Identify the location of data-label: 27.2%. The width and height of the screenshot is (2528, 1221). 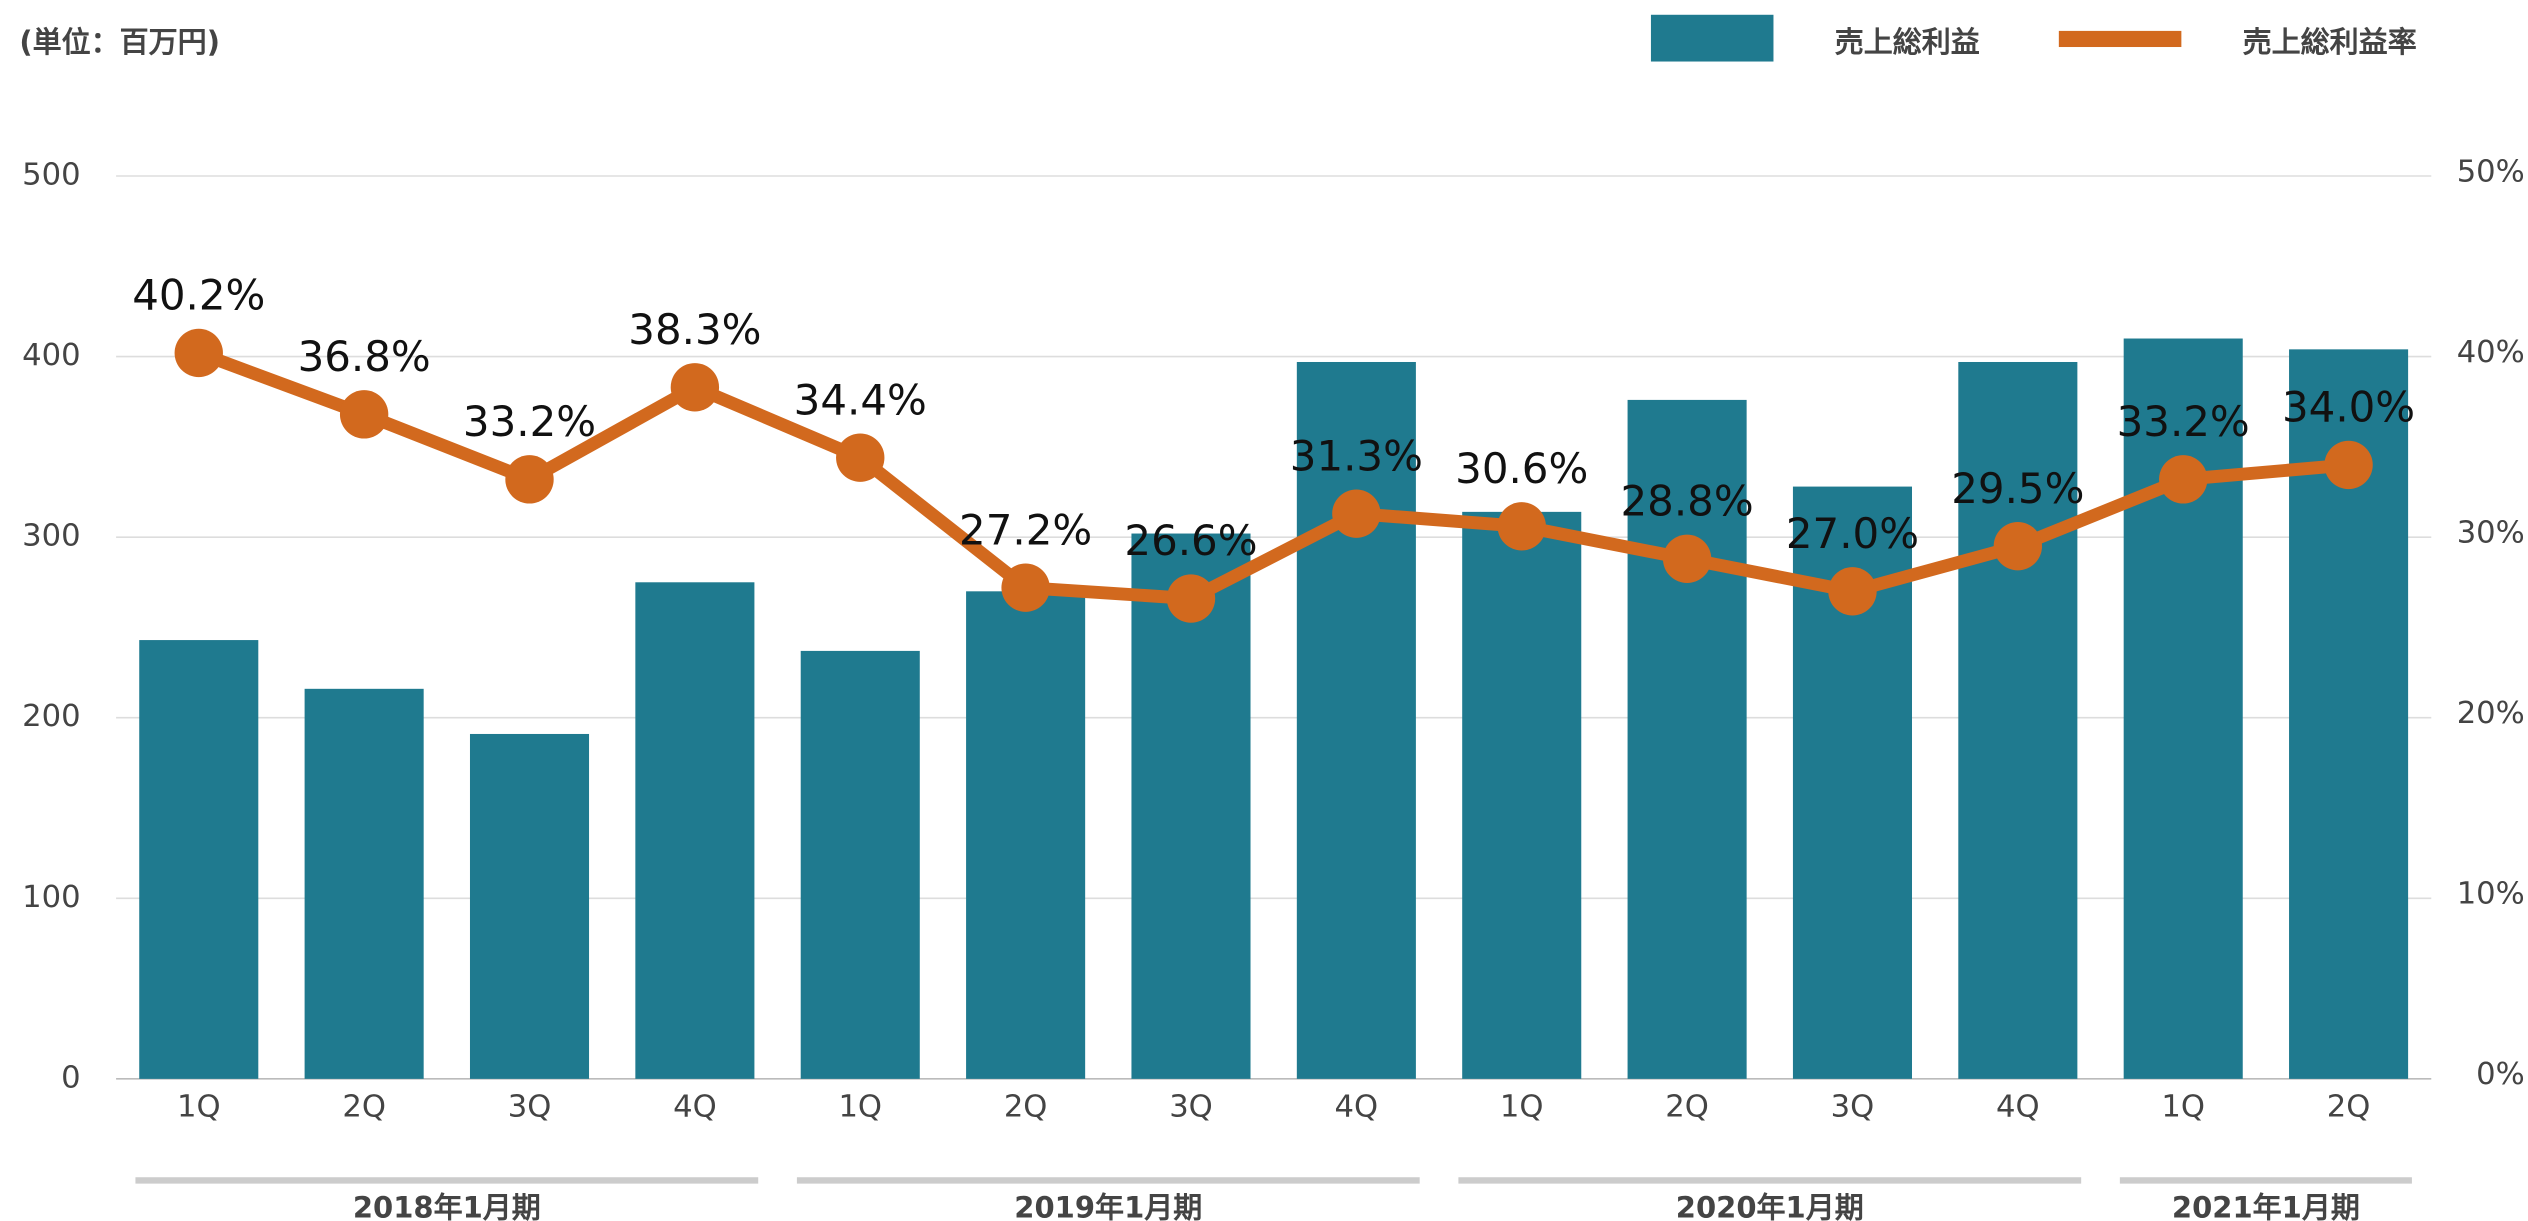
(1025, 529).